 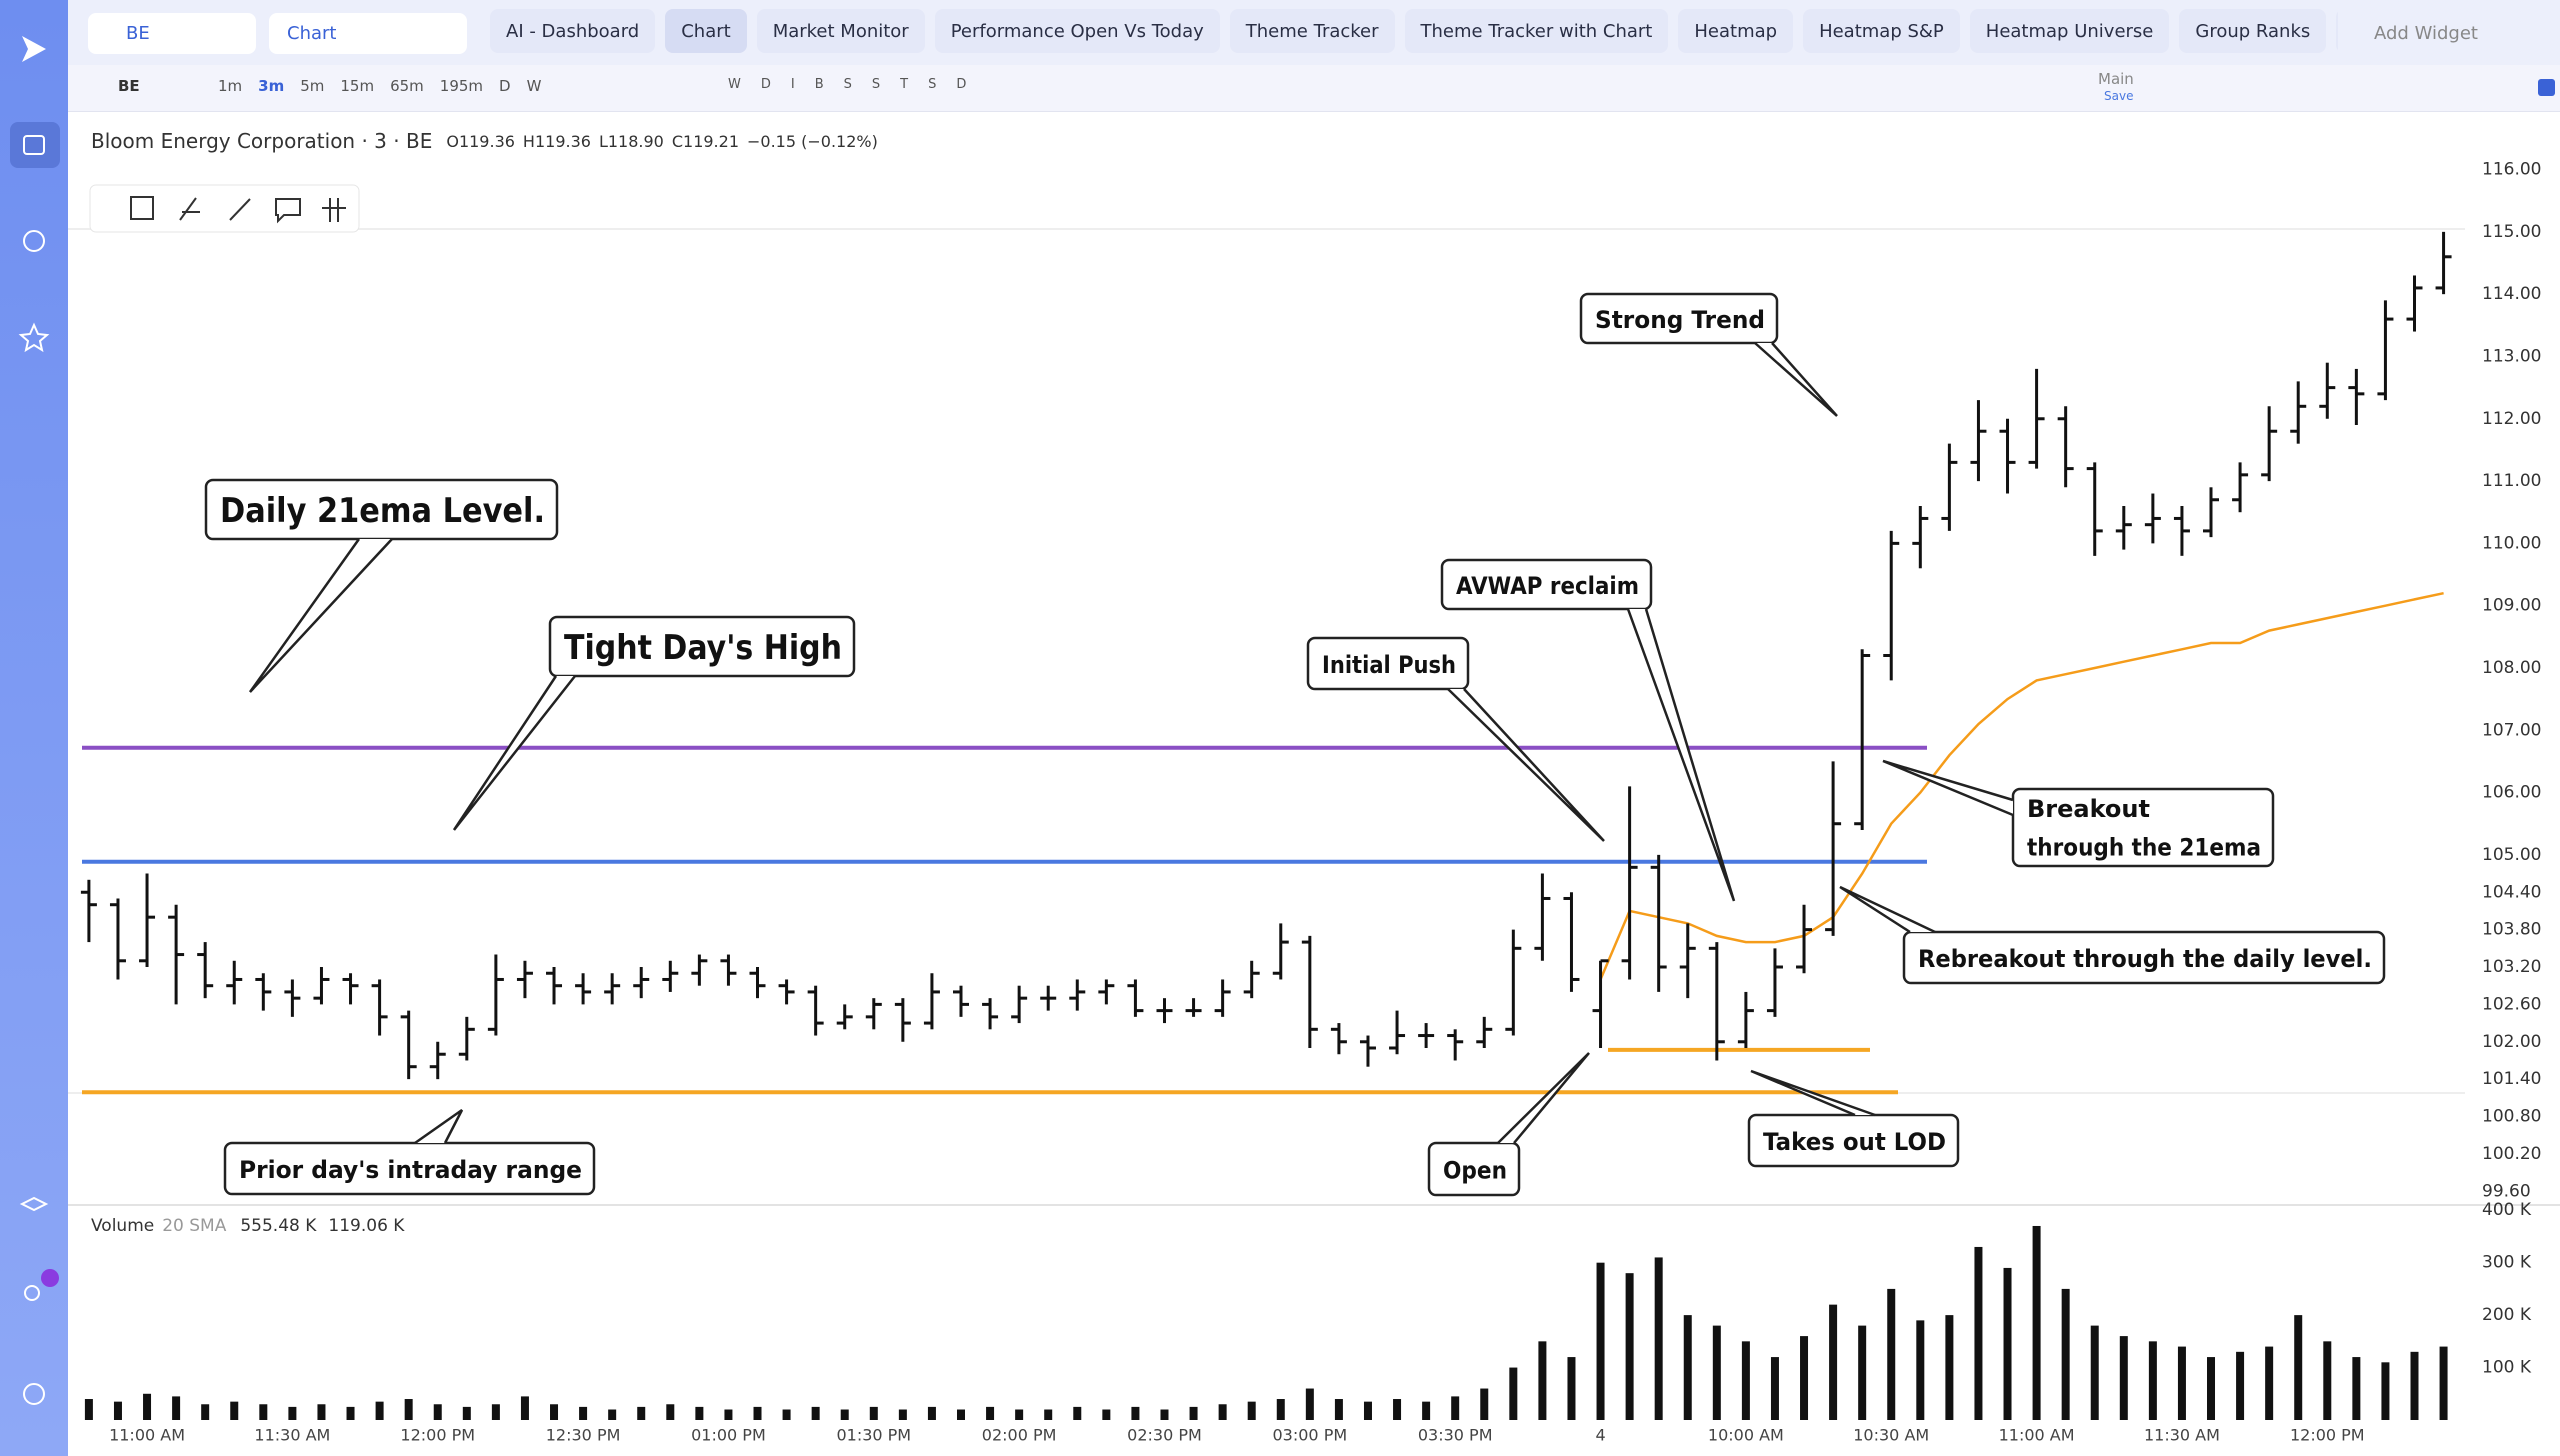 I want to click on timeframe: 3m, so click(x=271, y=86).